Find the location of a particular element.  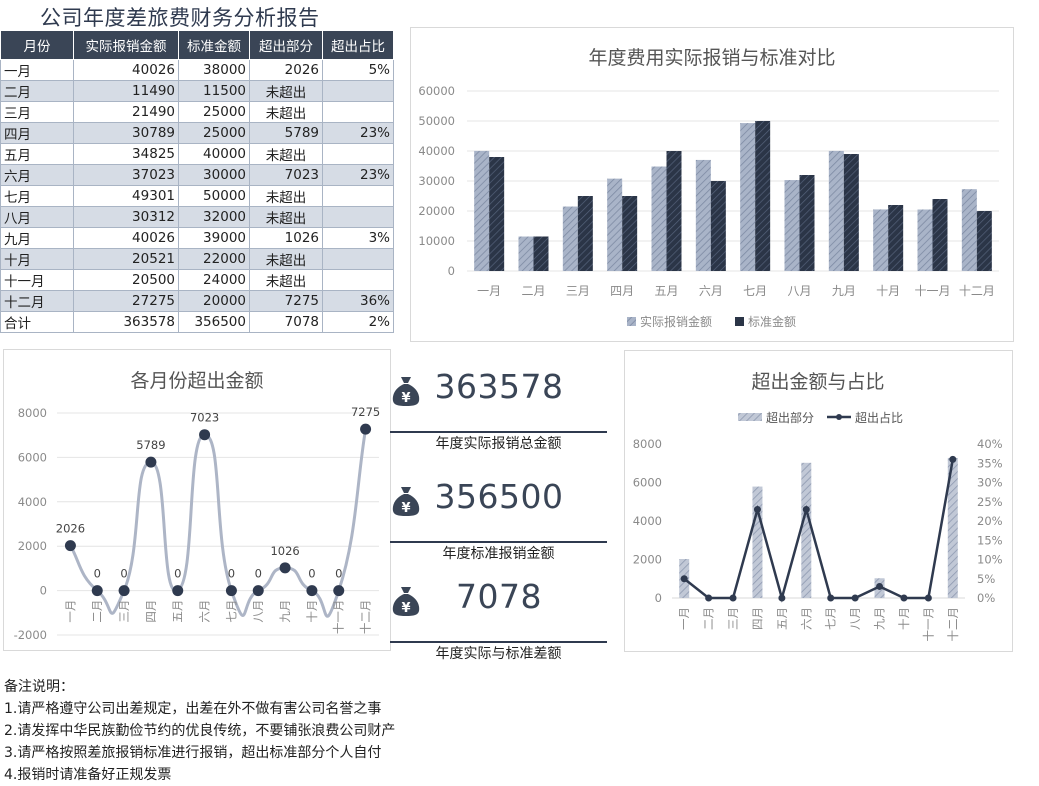

table-cell: 24000 is located at coordinates (214, 280).